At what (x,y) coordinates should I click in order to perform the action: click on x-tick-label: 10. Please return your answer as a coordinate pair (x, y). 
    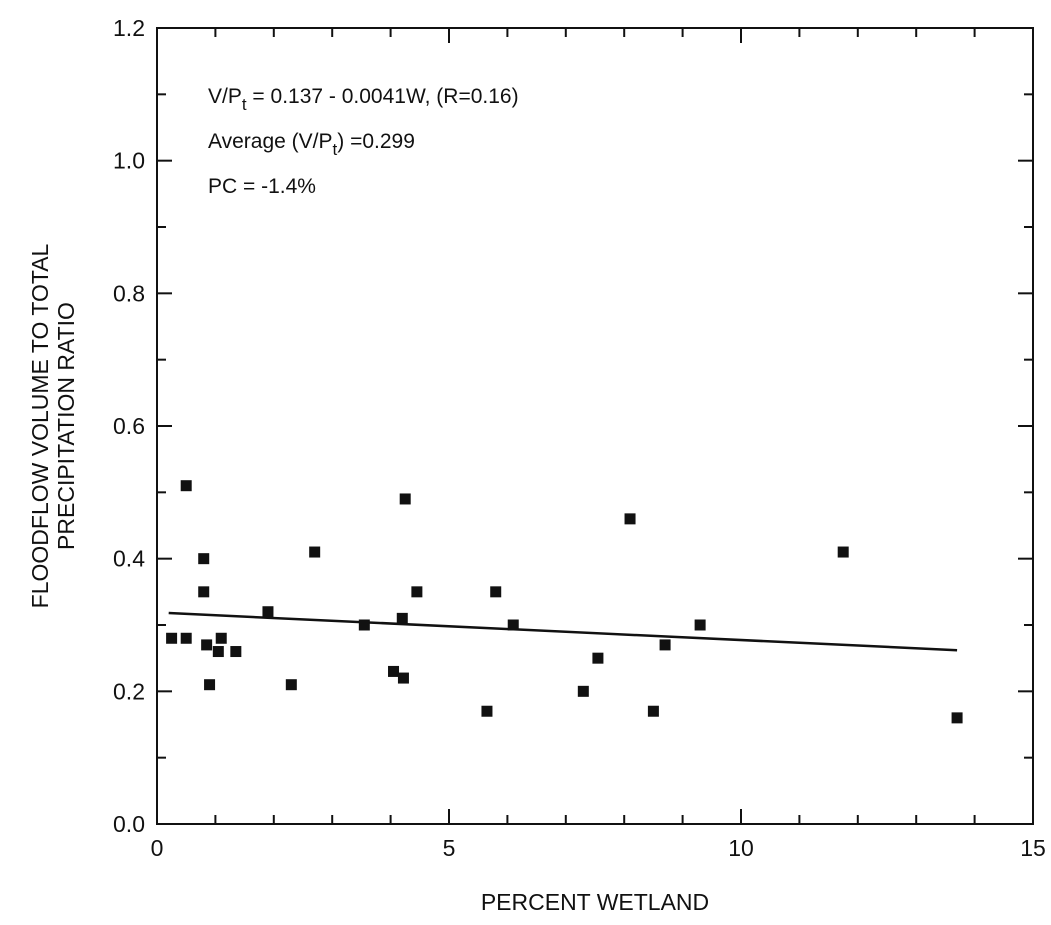
    Looking at the image, I should click on (741, 848).